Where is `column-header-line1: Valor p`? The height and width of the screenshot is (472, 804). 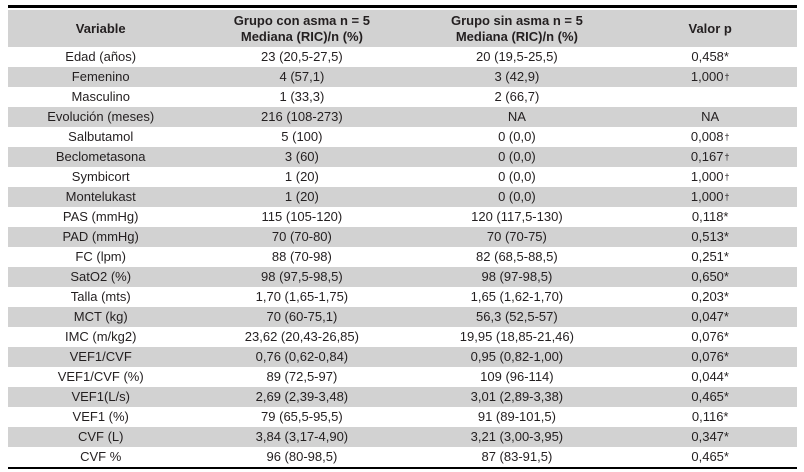 column-header-line1: Valor p is located at coordinates (710, 28).